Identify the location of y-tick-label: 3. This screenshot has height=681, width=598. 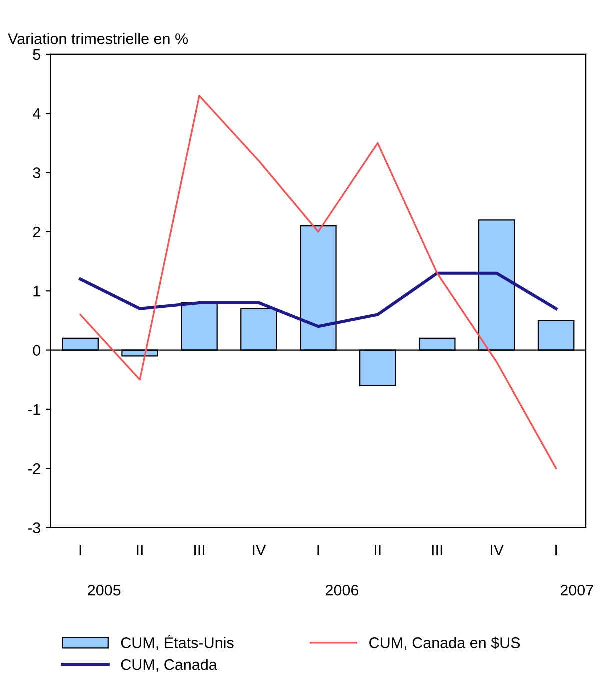
(36, 173).